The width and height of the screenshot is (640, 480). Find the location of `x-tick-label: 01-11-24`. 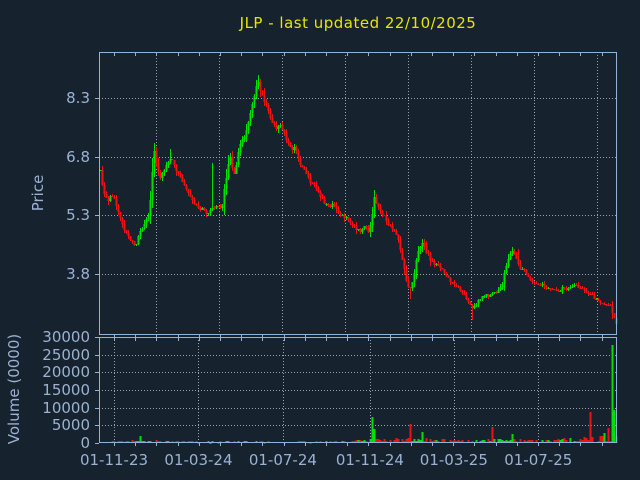

x-tick-label: 01-11-24 is located at coordinates (369, 460).